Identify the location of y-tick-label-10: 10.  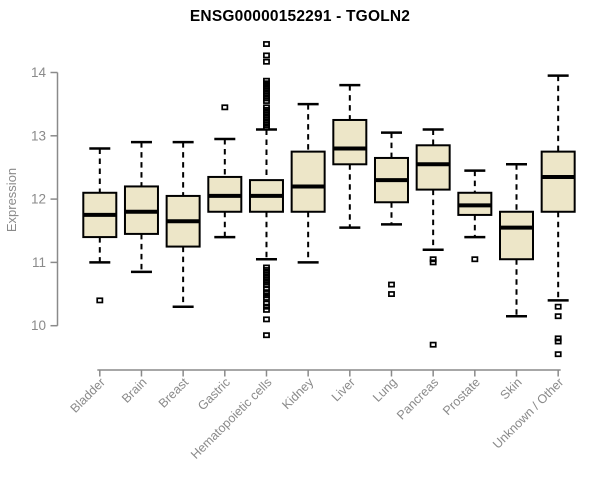
(38, 325).